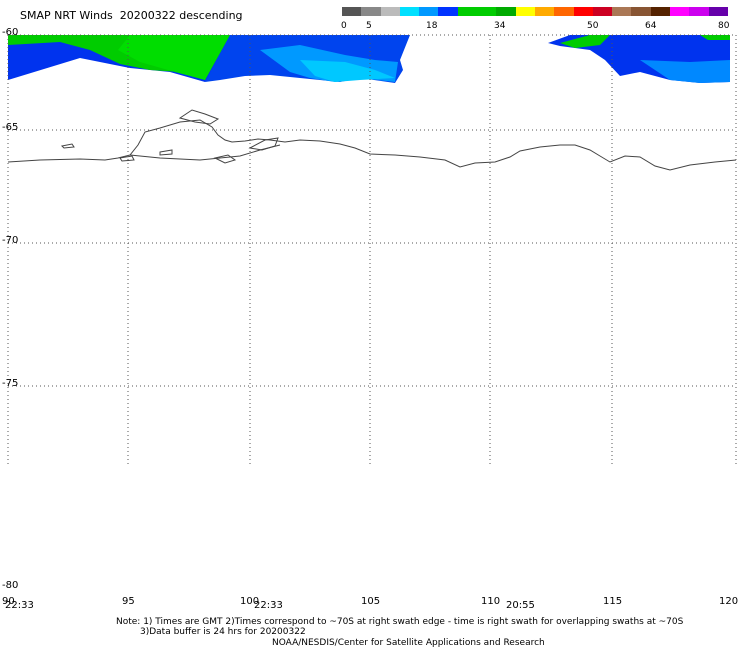 This screenshot has height=650, width=740. What do you see at coordinates (593, 26) in the screenshot?
I see `colorbar-tick-50: 50` at bounding box center [593, 26].